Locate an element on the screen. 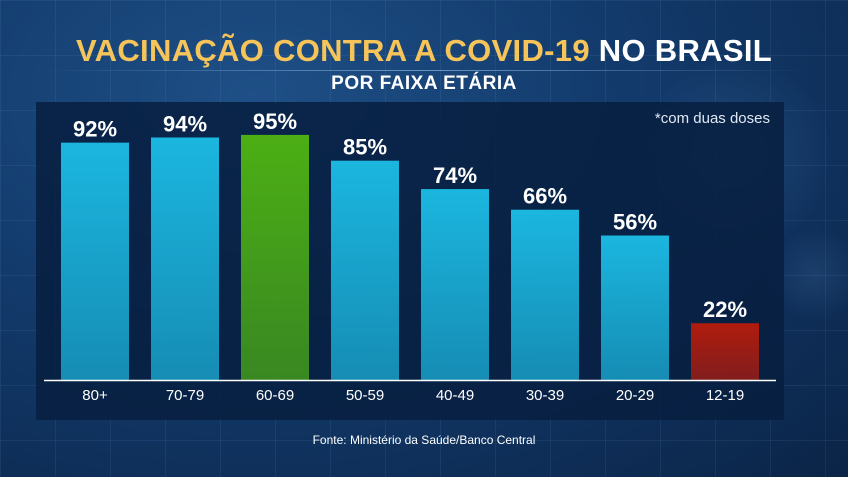 Image resolution: width=848 pixels, height=477 pixels. category-label-70-79: 70-79 is located at coordinates (185, 395).